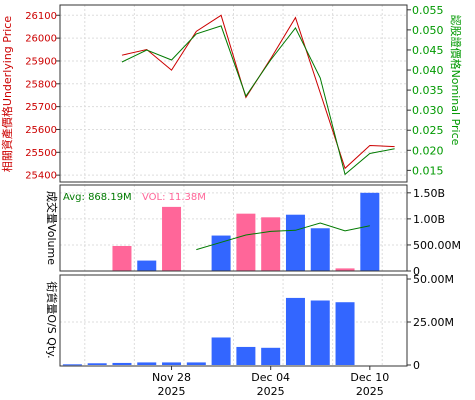  I want to click on volume-vol-legend: VOL: 11.38M, so click(174, 197).